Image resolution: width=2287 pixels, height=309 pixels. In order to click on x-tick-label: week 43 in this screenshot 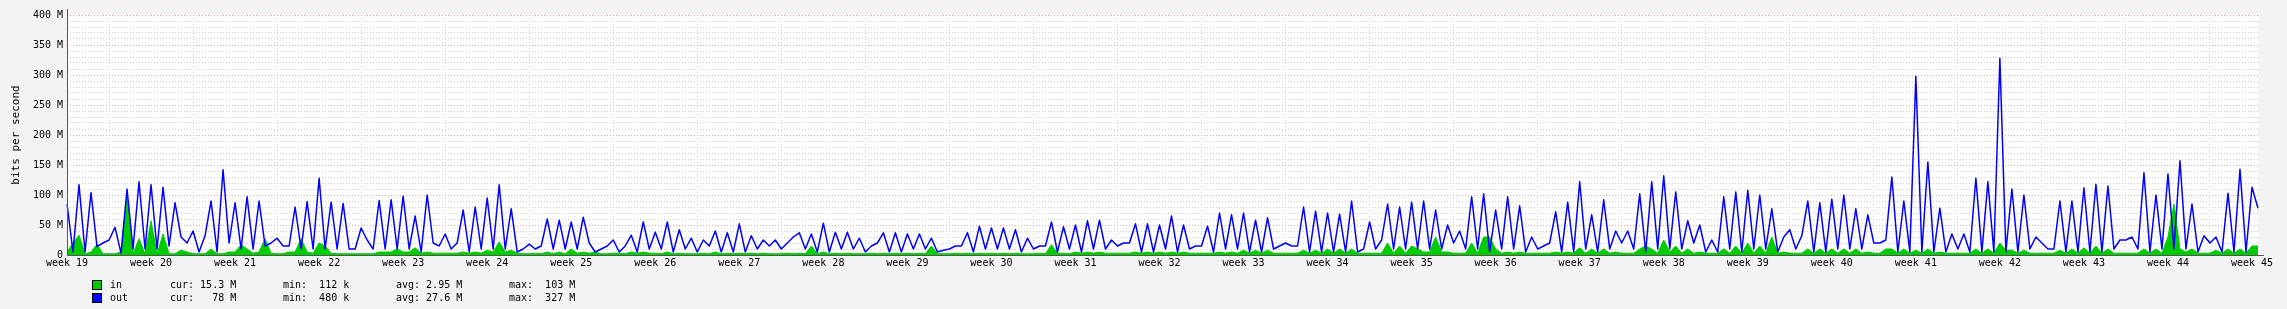, I will do `click(2083, 262)`.